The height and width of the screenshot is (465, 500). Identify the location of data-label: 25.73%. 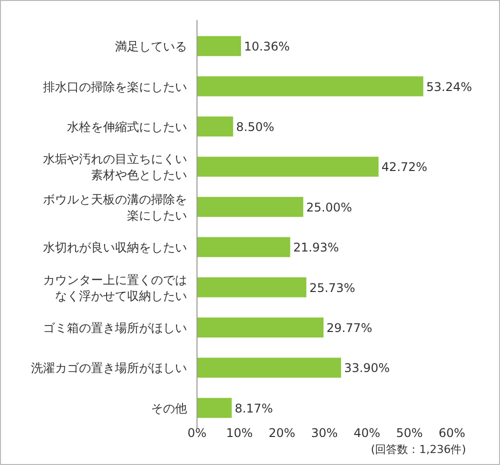
(332, 287).